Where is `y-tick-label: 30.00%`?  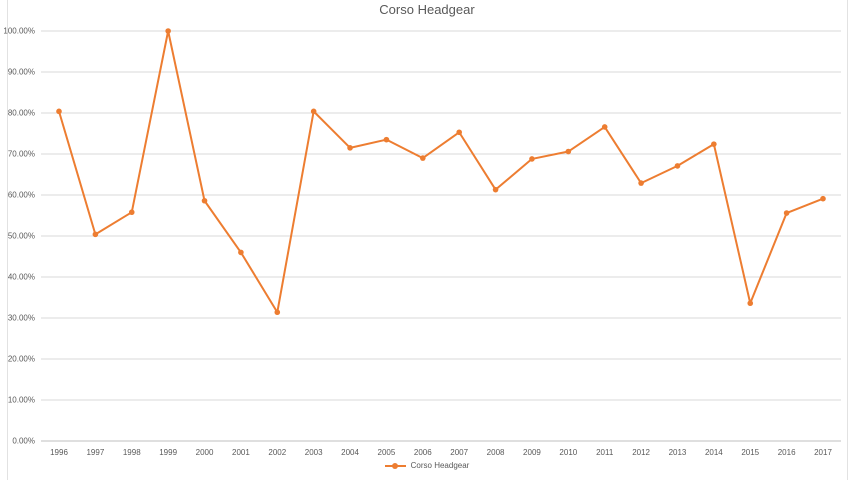
y-tick-label: 30.00% is located at coordinates (21, 318).